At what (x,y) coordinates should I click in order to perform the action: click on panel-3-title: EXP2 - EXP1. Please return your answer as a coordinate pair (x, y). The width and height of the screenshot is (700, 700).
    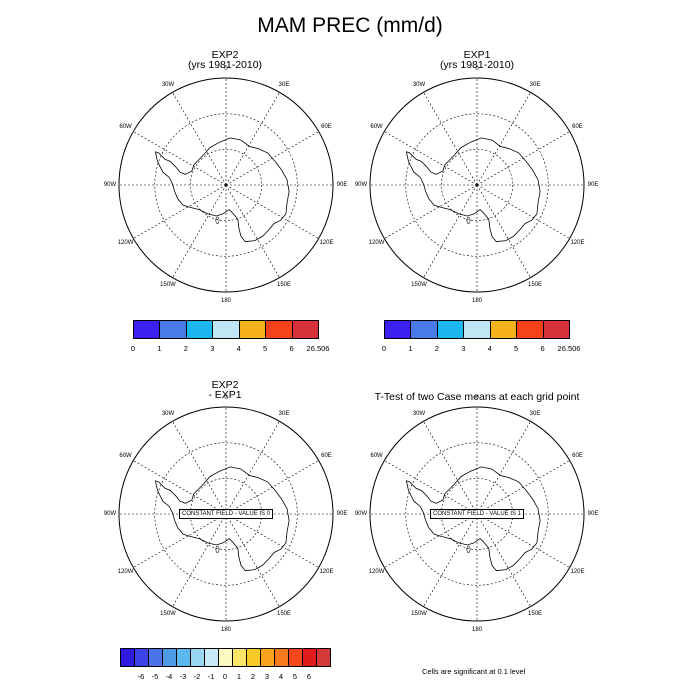
    Looking at the image, I should click on (225, 390).